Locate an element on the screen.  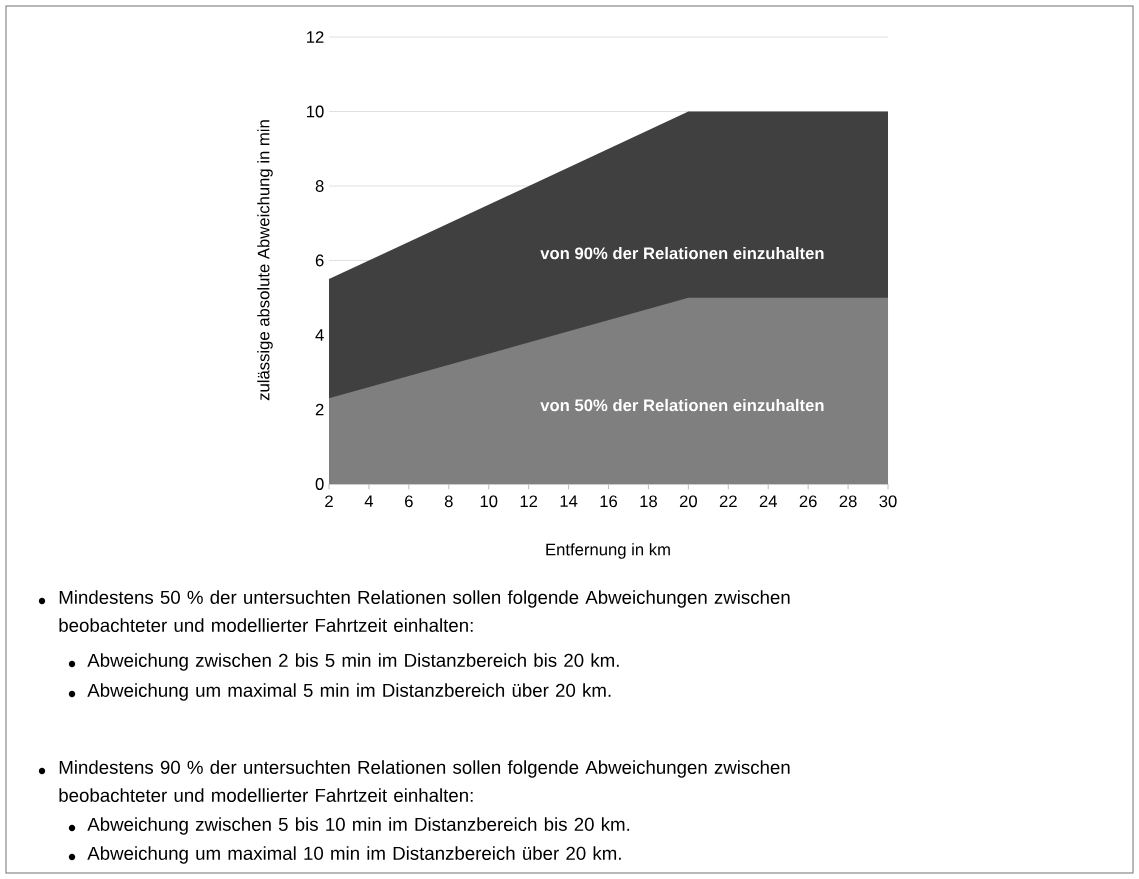
x-tick-label: 6 is located at coordinates (409, 501).